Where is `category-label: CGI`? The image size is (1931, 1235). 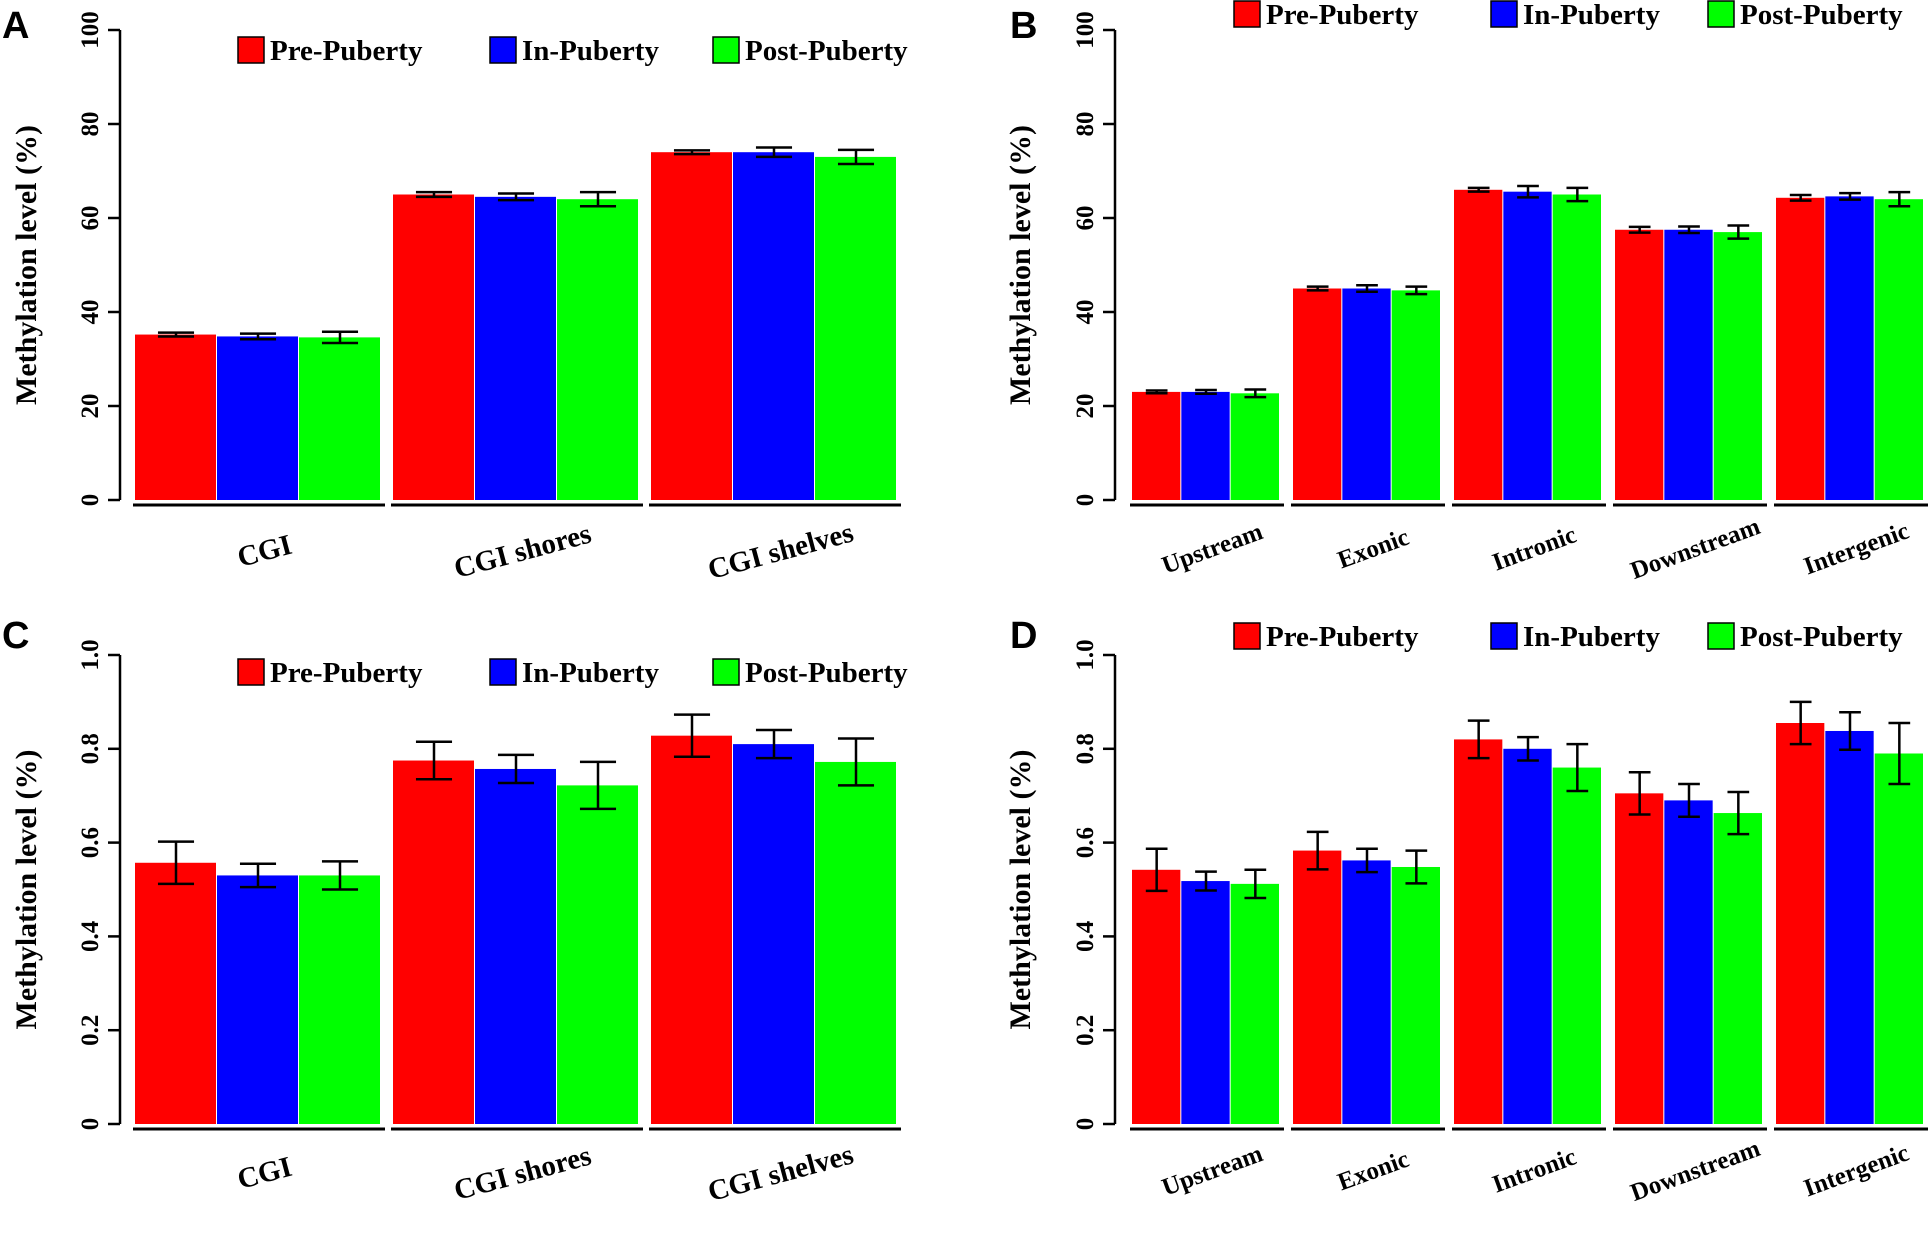
category-label: CGI is located at coordinates (264, 551).